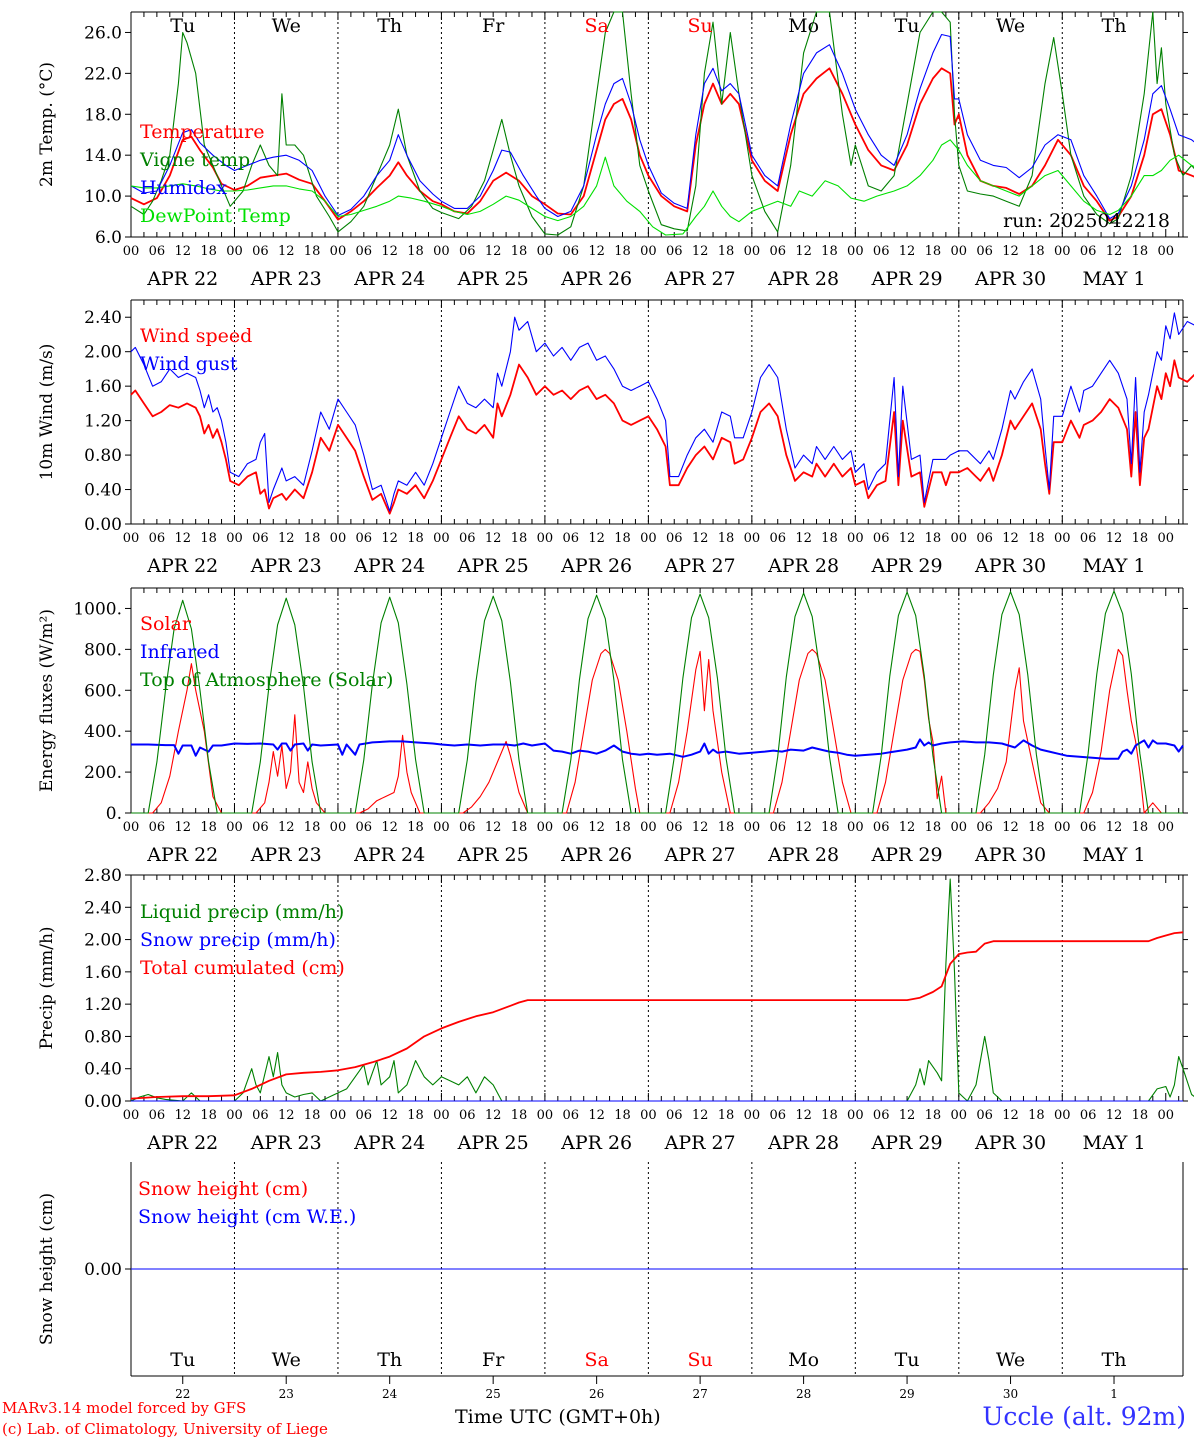 This screenshot has width=1194, height=1440. I want to click on y-tick-label: 1.20, so click(103, 1005).